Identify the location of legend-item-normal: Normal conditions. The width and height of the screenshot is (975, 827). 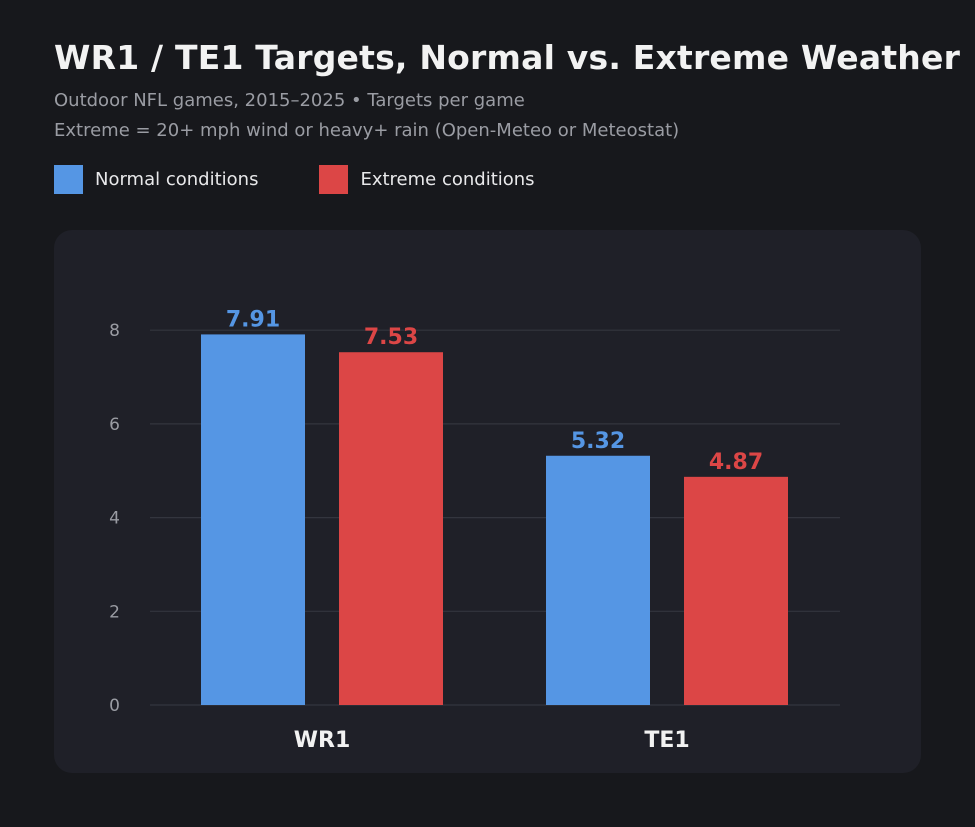
(156, 179).